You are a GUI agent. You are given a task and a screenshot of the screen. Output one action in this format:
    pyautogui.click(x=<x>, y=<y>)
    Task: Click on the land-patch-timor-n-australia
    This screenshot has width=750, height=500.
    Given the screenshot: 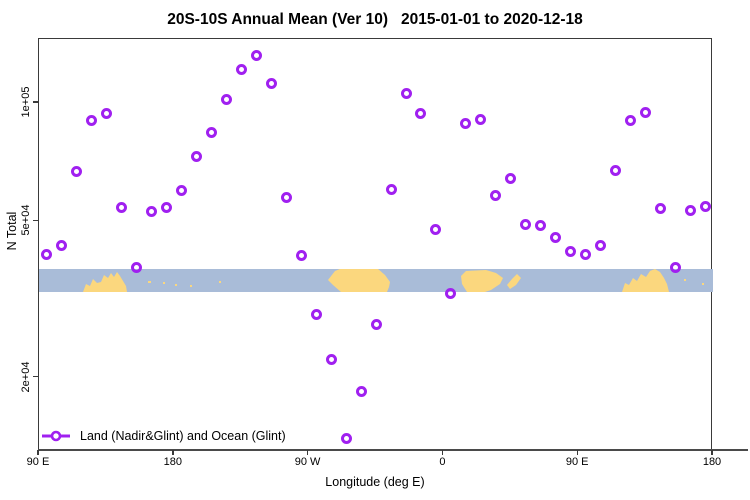 What is the action you would take?
    pyautogui.click(x=105, y=281)
    